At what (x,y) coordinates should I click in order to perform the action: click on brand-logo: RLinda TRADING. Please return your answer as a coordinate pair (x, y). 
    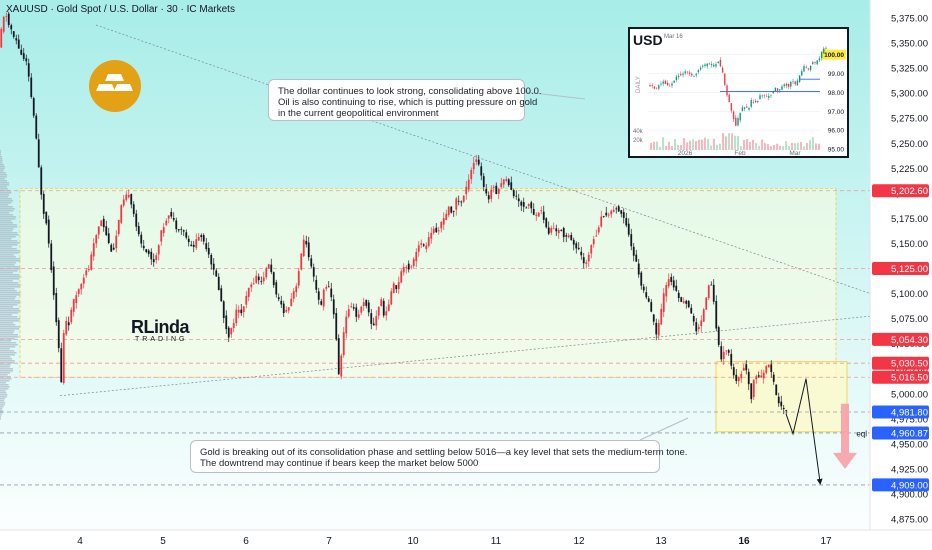
    Looking at the image, I should click on (160, 331).